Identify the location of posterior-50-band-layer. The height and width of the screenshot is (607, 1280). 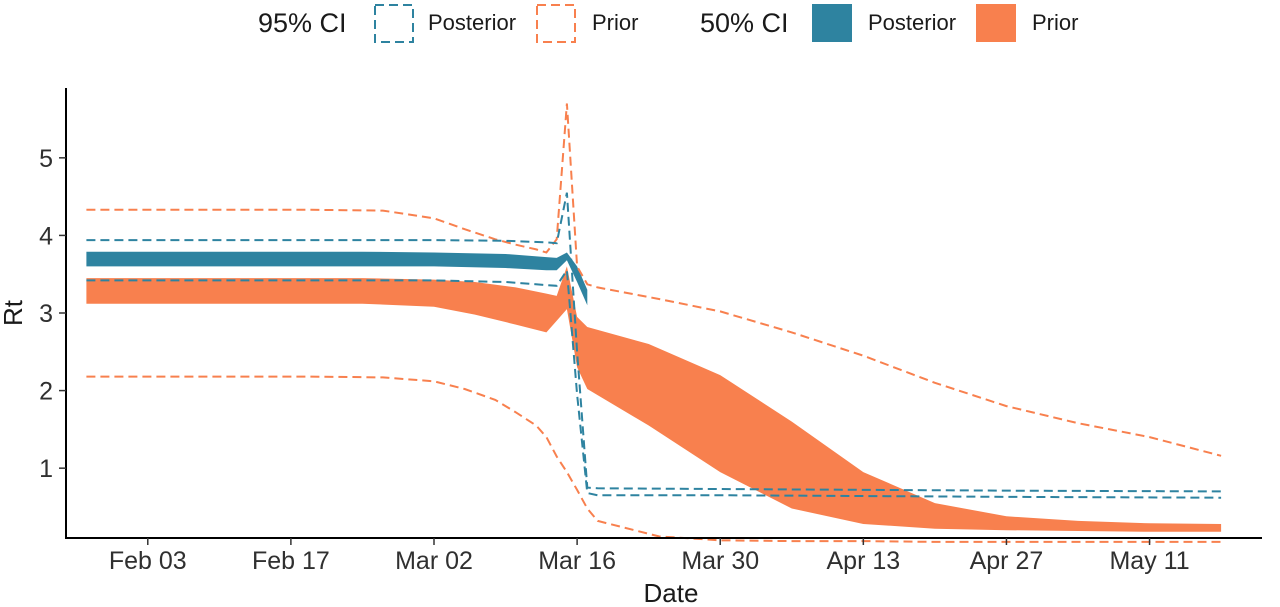
(337, 278).